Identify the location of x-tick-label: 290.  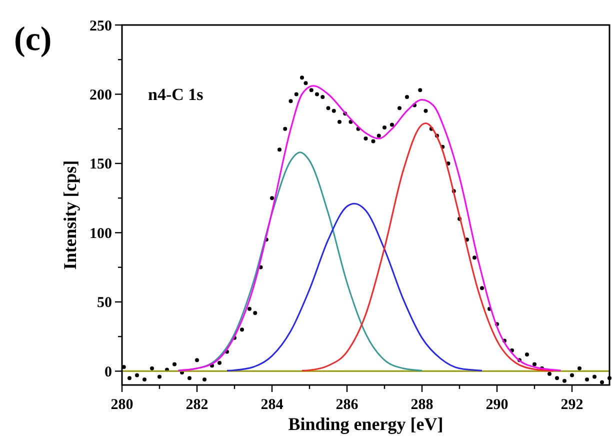
(497, 405).